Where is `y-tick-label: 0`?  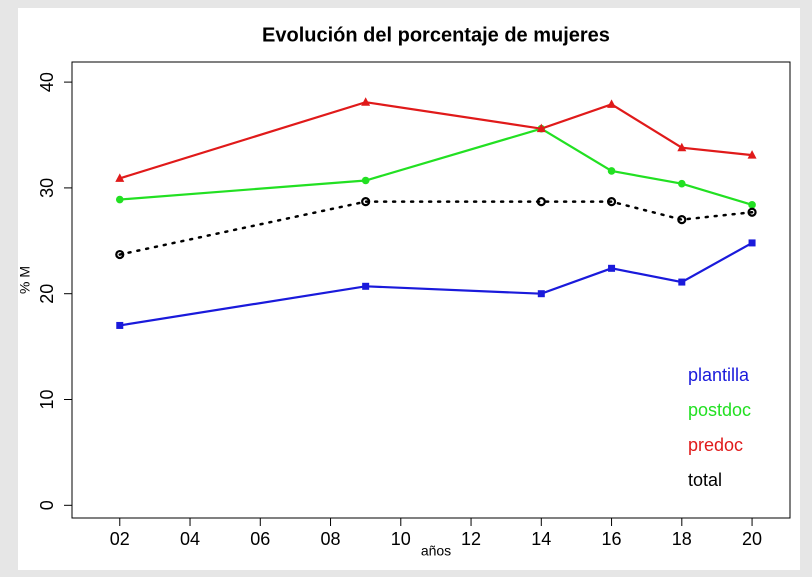 y-tick-label: 0 is located at coordinates (47, 505).